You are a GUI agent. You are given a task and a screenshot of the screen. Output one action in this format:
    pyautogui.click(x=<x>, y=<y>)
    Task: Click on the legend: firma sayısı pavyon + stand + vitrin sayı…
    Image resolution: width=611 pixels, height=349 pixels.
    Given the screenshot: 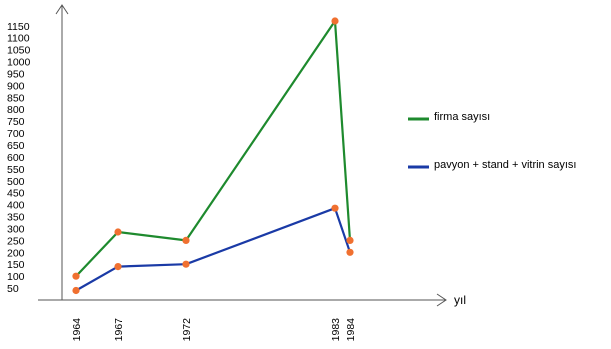 What is the action you would take?
    pyautogui.click(x=492, y=141)
    